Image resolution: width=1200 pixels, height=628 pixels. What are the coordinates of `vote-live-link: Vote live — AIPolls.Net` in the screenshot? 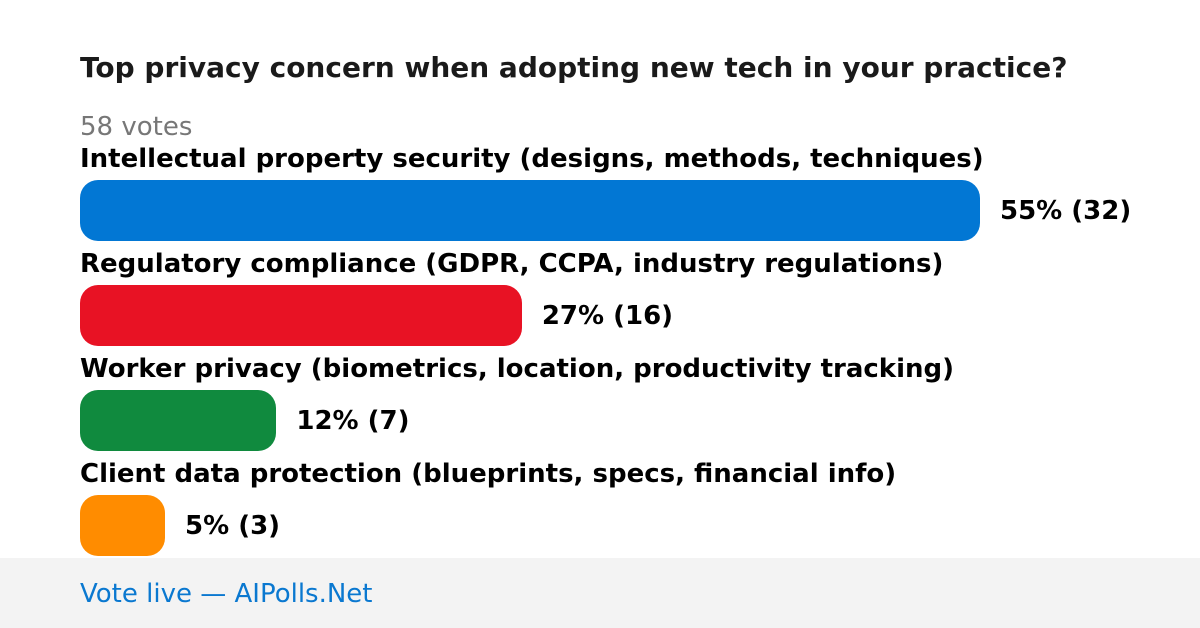 It's located at (226, 594).